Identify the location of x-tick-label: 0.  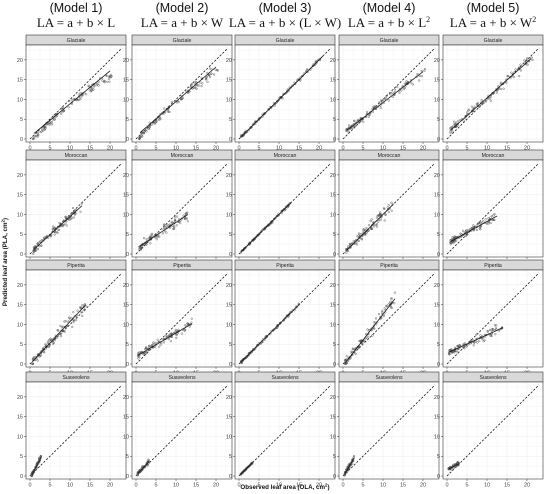
(29, 486).